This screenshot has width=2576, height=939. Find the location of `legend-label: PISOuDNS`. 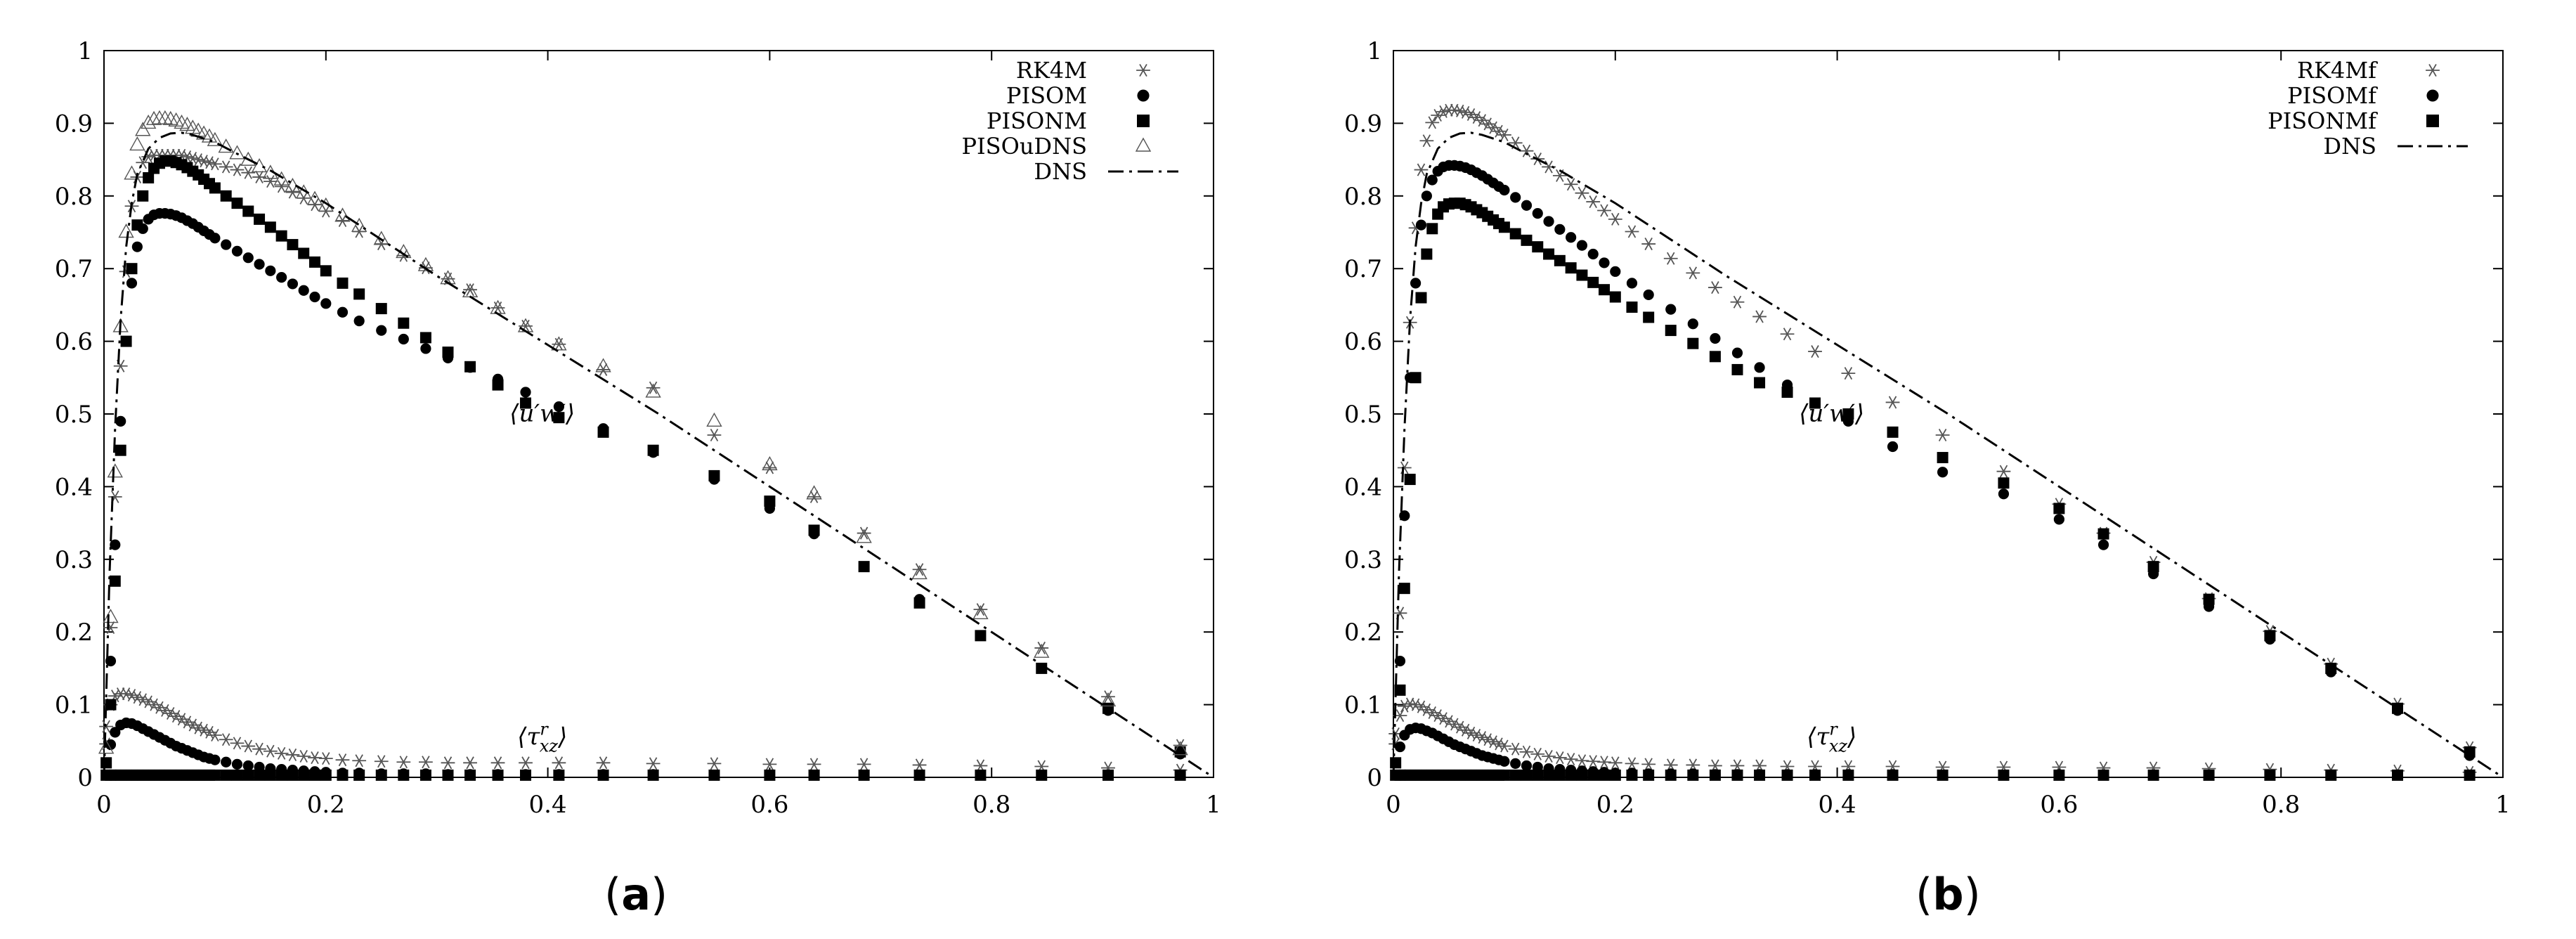

legend-label: PISOuDNS is located at coordinates (1024, 146).